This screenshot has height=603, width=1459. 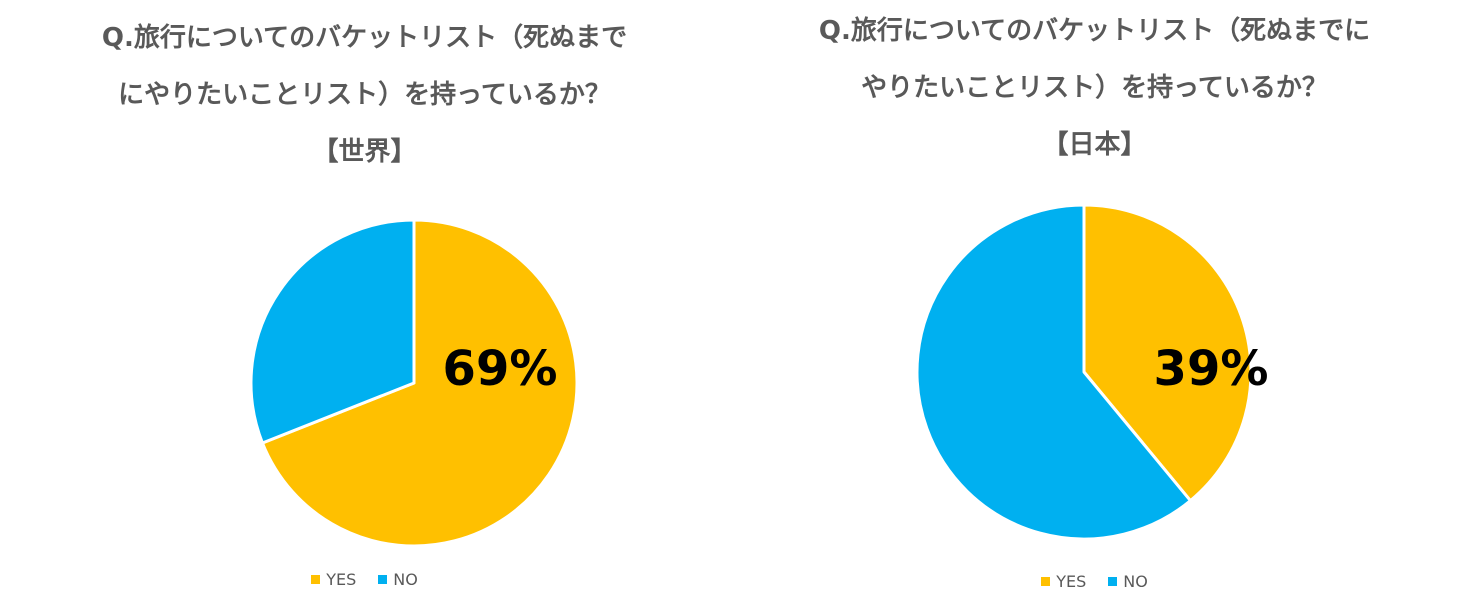 I want to click on chart-title-line-2: やりたいことリスト）を持っているか？, so click(x=1094, y=88).